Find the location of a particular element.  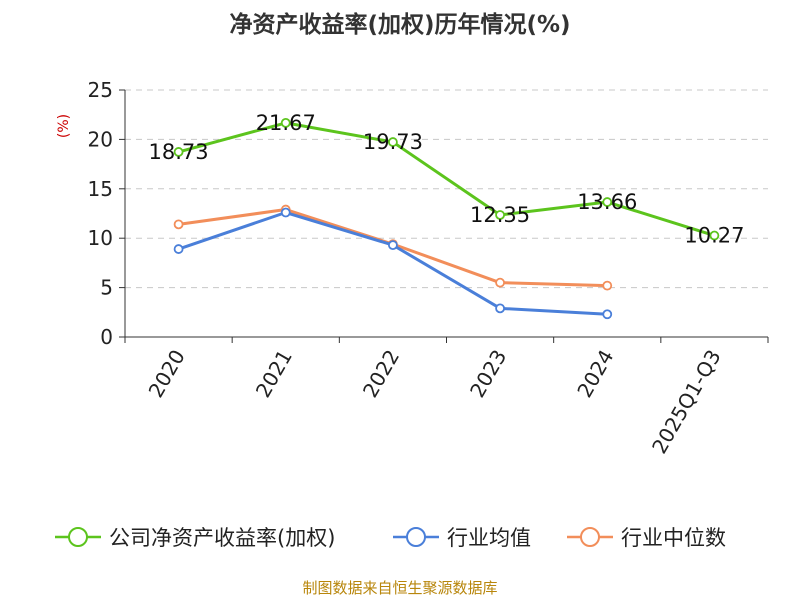

chart-title: 净资产收益率(加权)历年情况(%) is located at coordinates (399, 24).